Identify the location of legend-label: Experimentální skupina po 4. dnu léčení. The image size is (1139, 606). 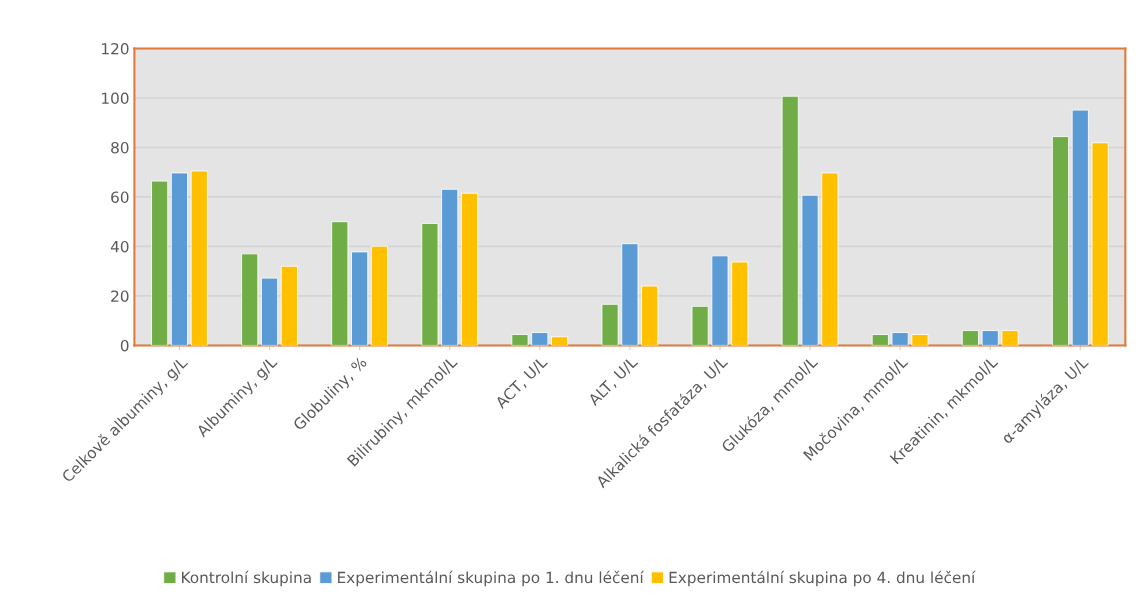
(822, 578).